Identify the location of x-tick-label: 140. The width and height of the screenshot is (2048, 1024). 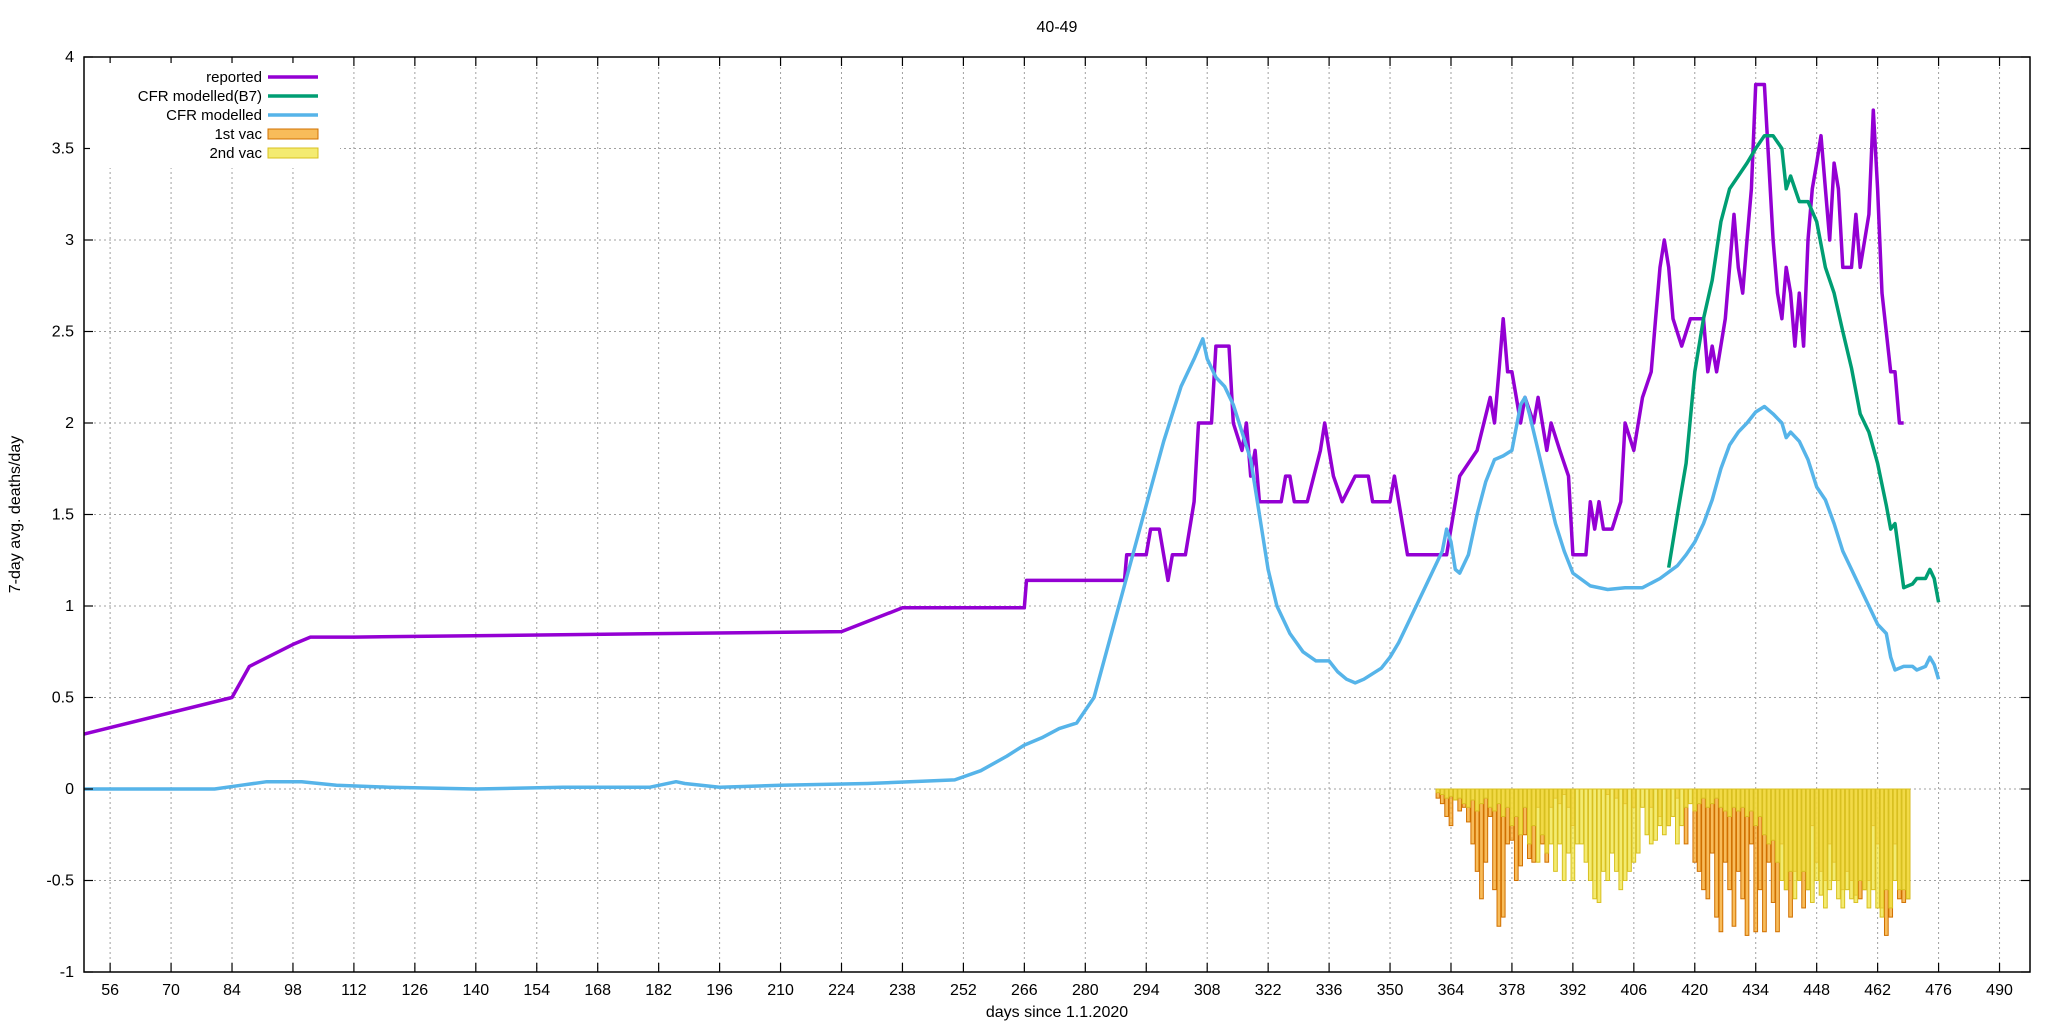
(475, 990).